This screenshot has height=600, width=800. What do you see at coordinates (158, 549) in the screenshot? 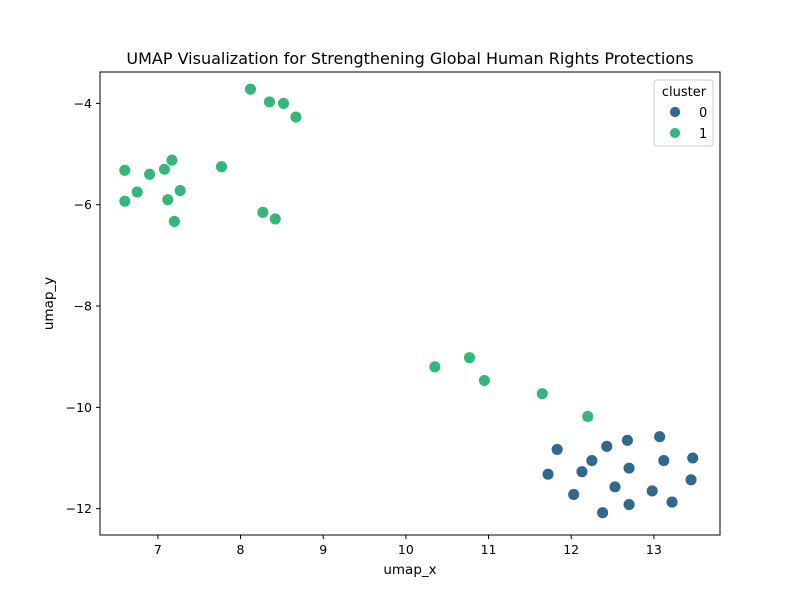
I see `x-tick-label-7: 7` at bounding box center [158, 549].